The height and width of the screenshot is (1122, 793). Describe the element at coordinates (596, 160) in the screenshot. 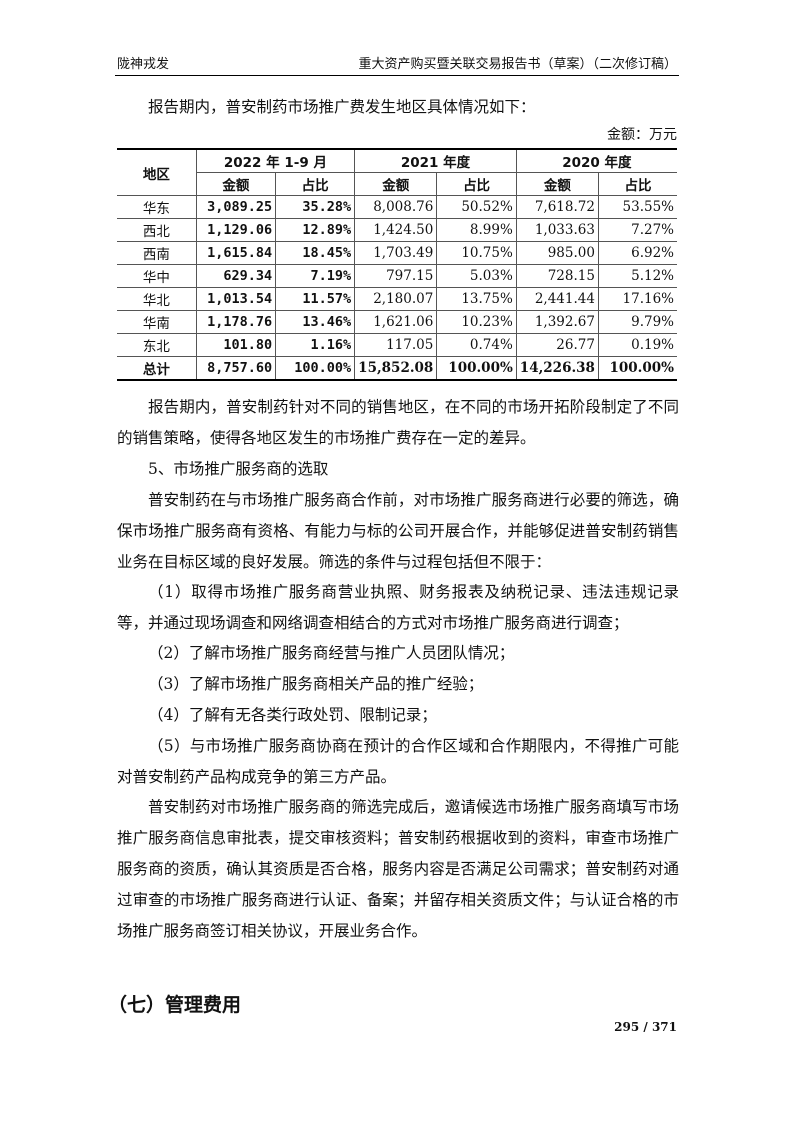

I see `period-header: 2020 年度` at that location.